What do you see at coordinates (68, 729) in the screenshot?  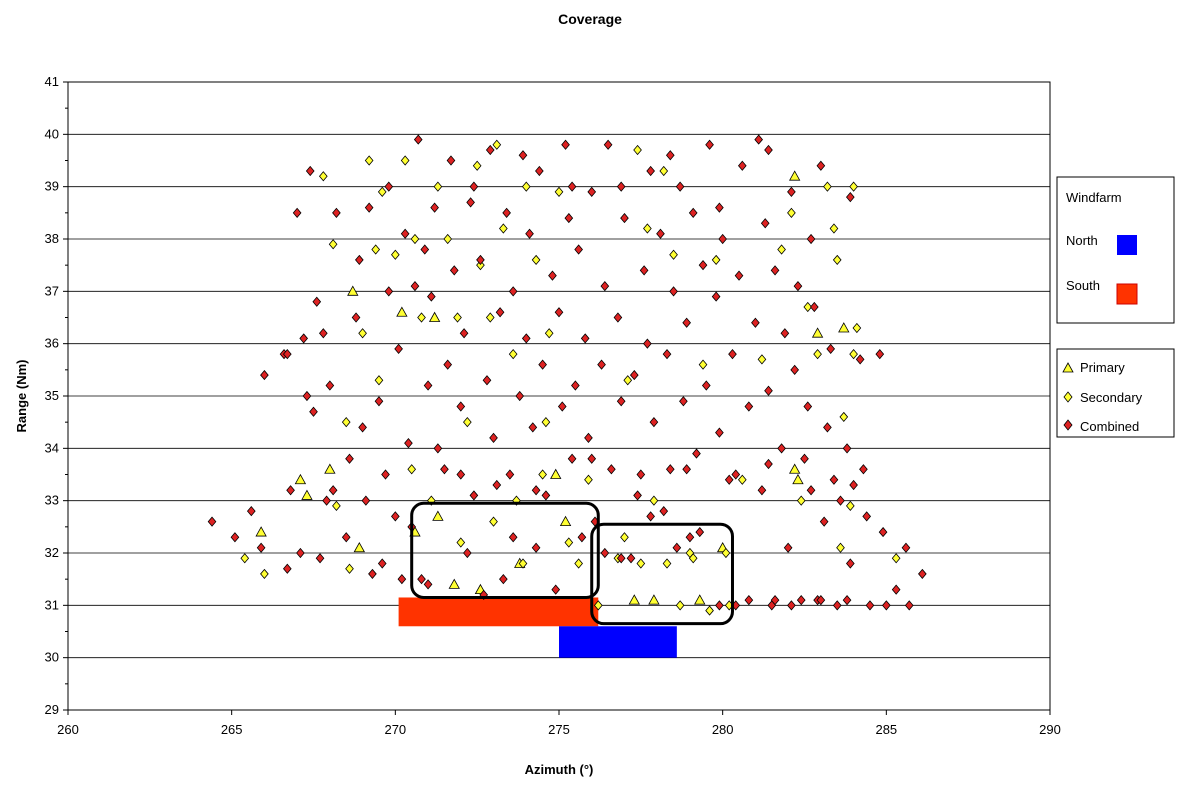 I see `x-tick-label: 260` at bounding box center [68, 729].